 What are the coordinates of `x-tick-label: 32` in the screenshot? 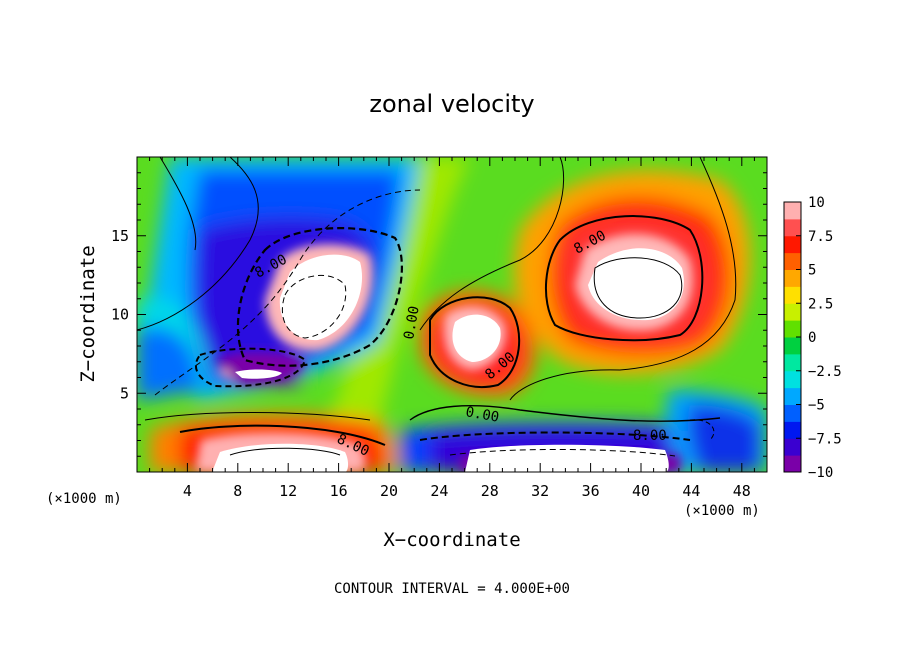 It's located at (540, 491).